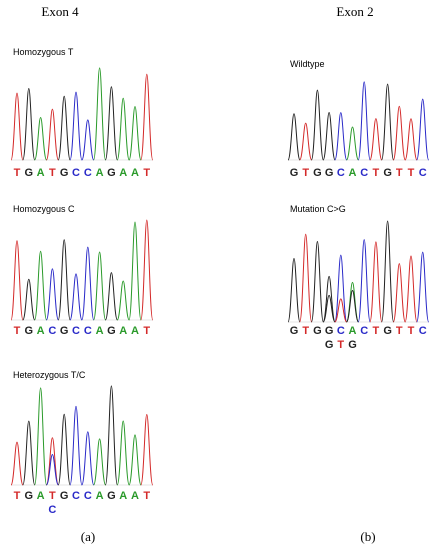  I want to click on panel-label: (b), so click(367, 536).